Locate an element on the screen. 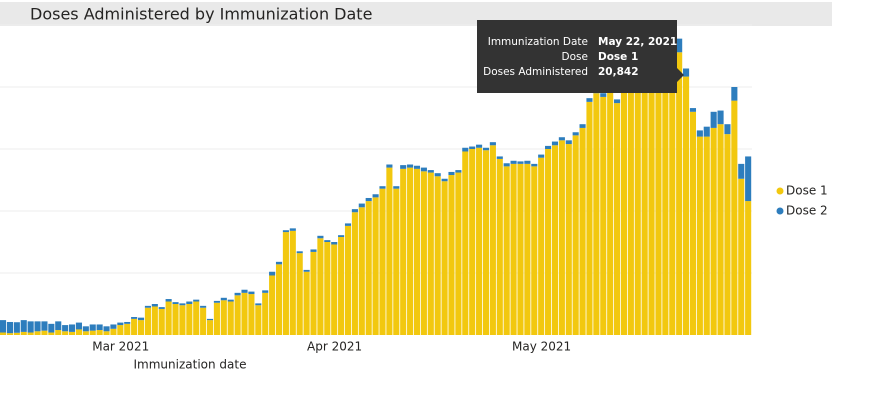 This screenshot has width=886, height=413. x-tick-label: May 2021 is located at coordinates (541, 347).